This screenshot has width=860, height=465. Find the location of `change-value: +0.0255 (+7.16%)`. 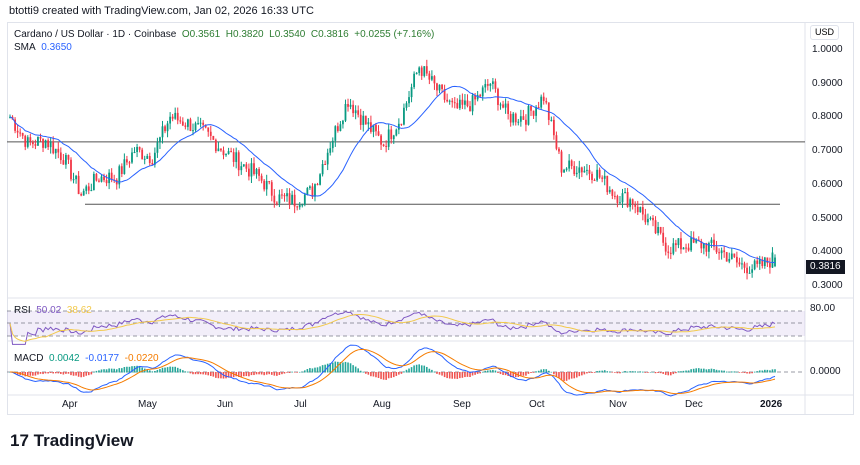

change-value: +0.0255 (+7.16%) is located at coordinates (394, 34).